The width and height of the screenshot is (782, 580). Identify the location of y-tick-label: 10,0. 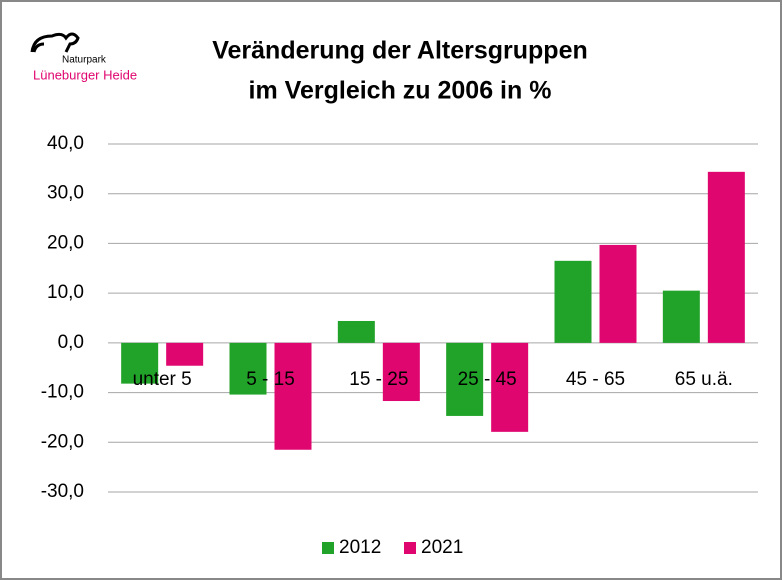
(65, 292).